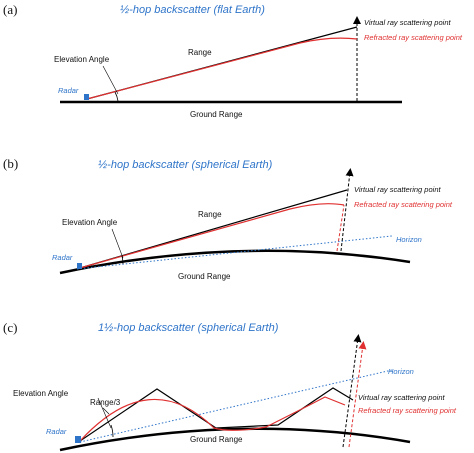 The image size is (474, 453). Describe the element at coordinates (10, 327) in the screenshot. I see `panel-c-label: (c)` at that location.